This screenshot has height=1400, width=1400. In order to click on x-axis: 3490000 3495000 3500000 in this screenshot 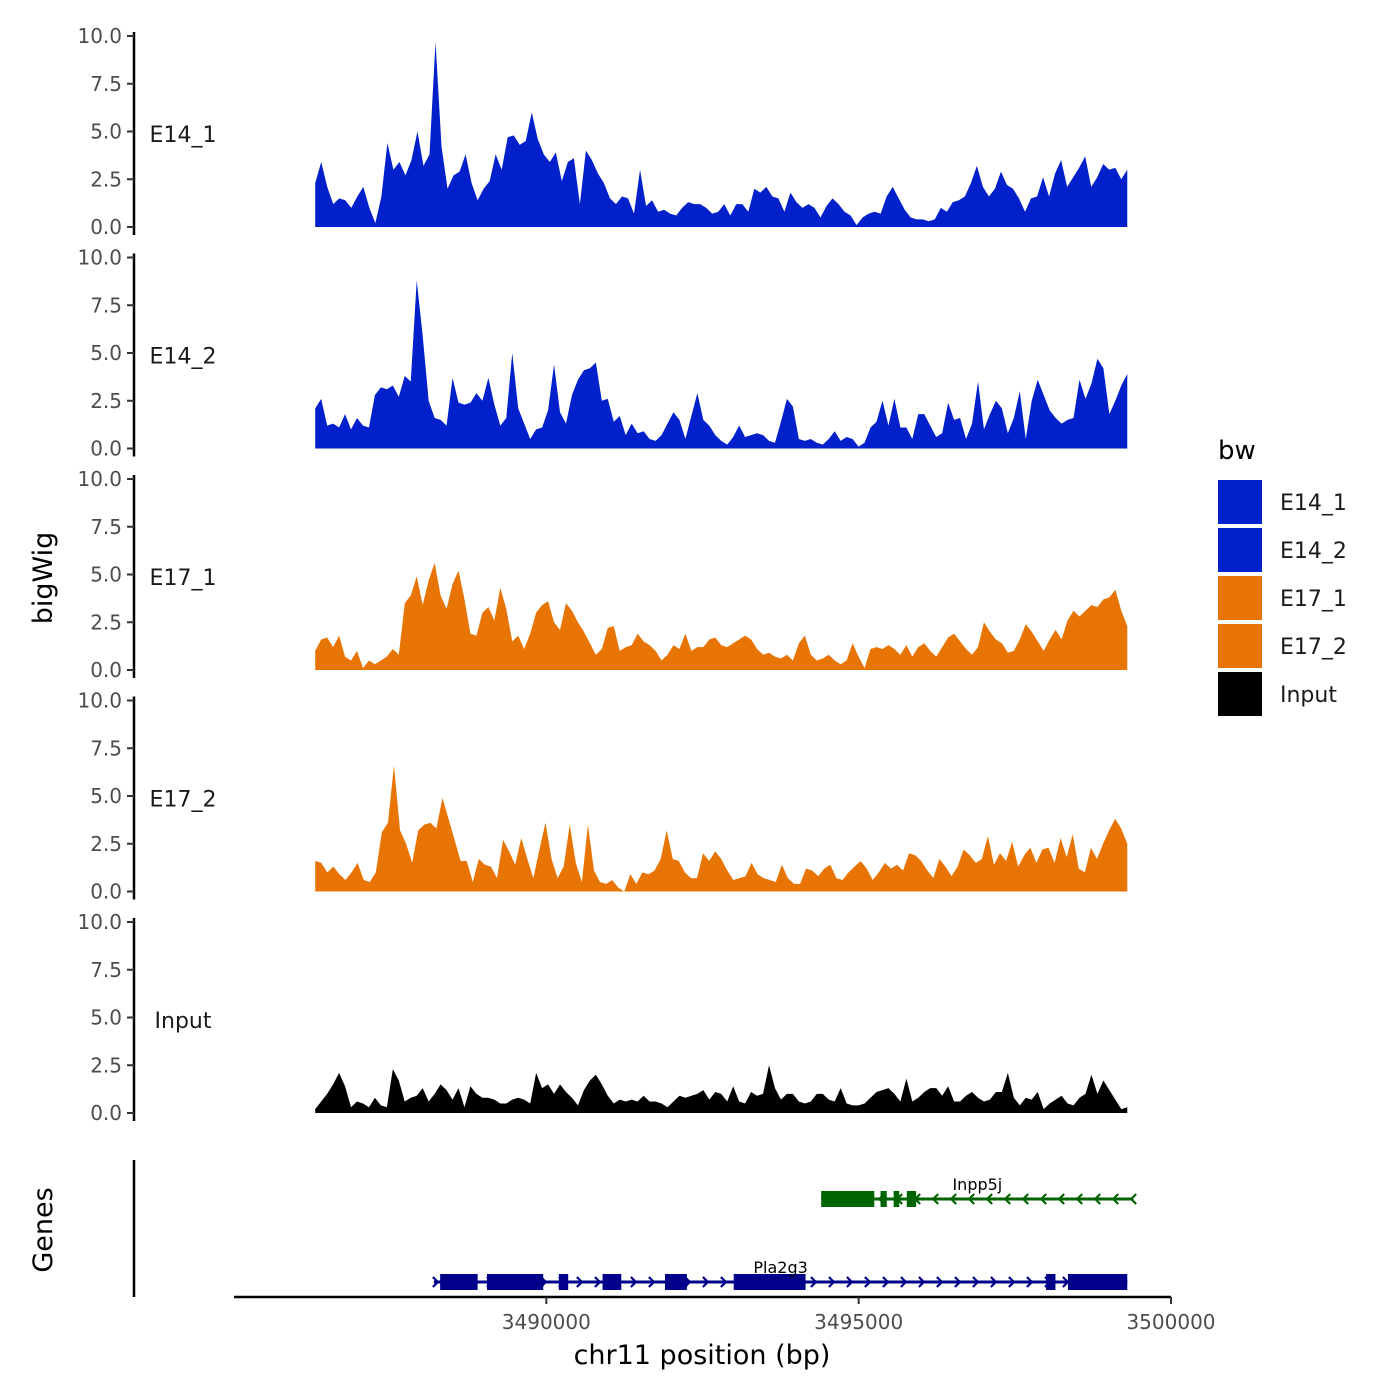, I will do `click(725, 1314)`.